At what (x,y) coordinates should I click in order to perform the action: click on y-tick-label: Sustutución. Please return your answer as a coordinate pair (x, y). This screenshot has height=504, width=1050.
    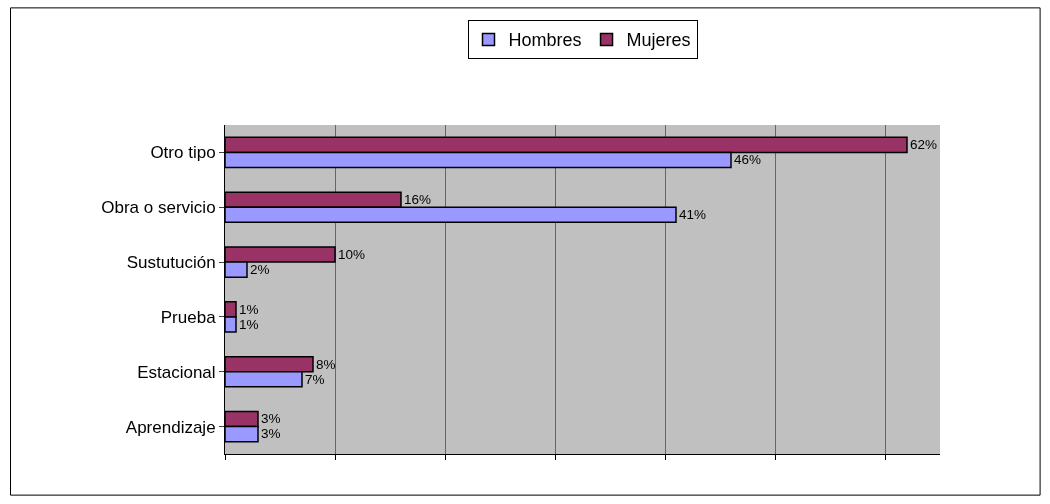
    Looking at the image, I should click on (171, 263).